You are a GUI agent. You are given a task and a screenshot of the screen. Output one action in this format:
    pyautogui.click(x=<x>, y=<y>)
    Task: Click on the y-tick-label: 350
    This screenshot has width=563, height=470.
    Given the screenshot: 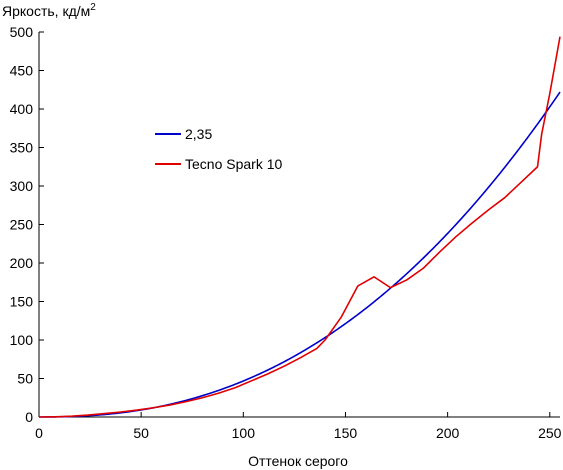 What is the action you would take?
    pyautogui.click(x=22, y=148)
    